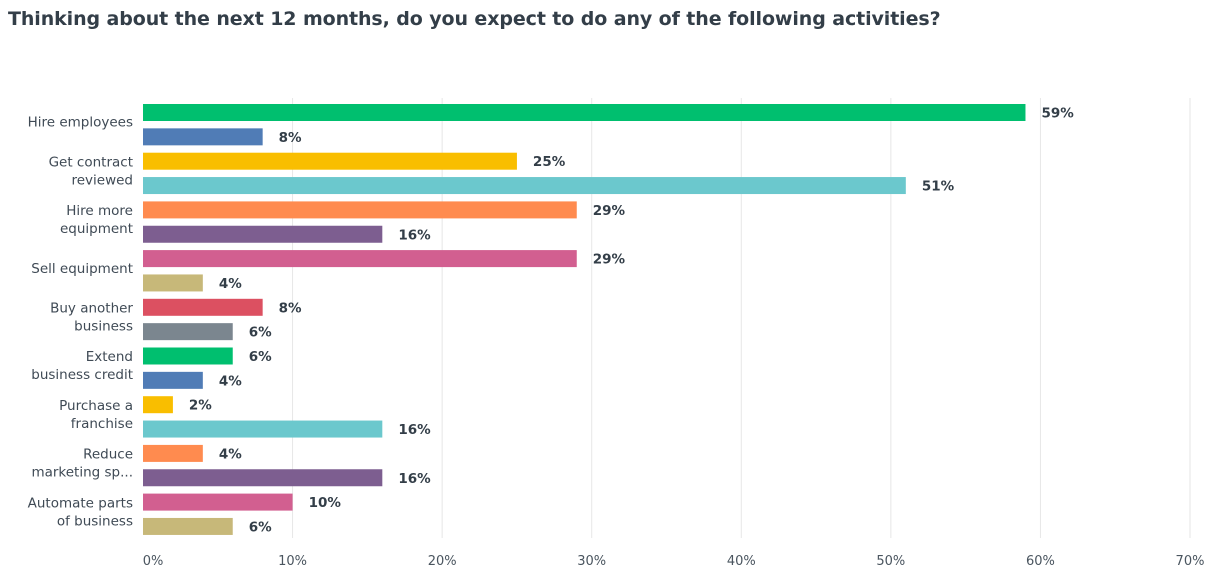 The height and width of the screenshot is (580, 1215). What do you see at coordinates (325, 503) in the screenshot?
I see `data-label: 10%` at bounding box center [325, 503].